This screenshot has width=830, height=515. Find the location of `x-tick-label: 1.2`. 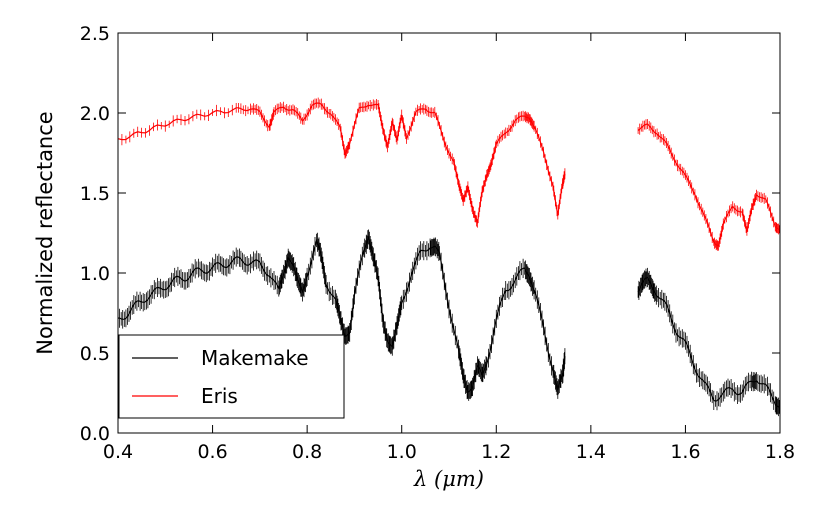

x-tick-label: 1.2 is located at coordinates (496, 452).